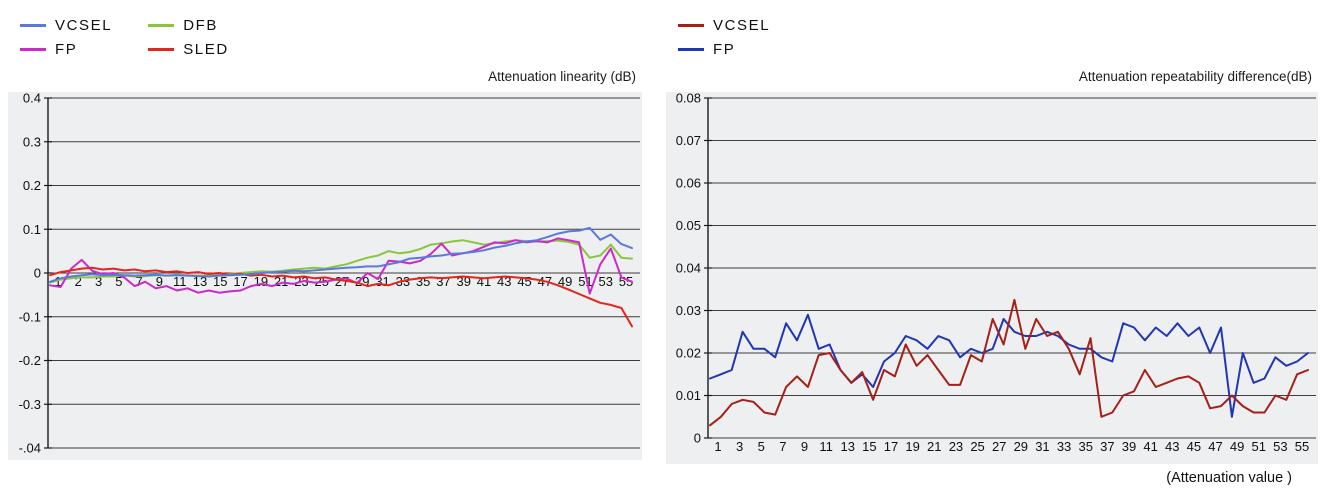 This screenshot has height=497, width=1322. I want to click on svg-text: 19, so click(912, 446).